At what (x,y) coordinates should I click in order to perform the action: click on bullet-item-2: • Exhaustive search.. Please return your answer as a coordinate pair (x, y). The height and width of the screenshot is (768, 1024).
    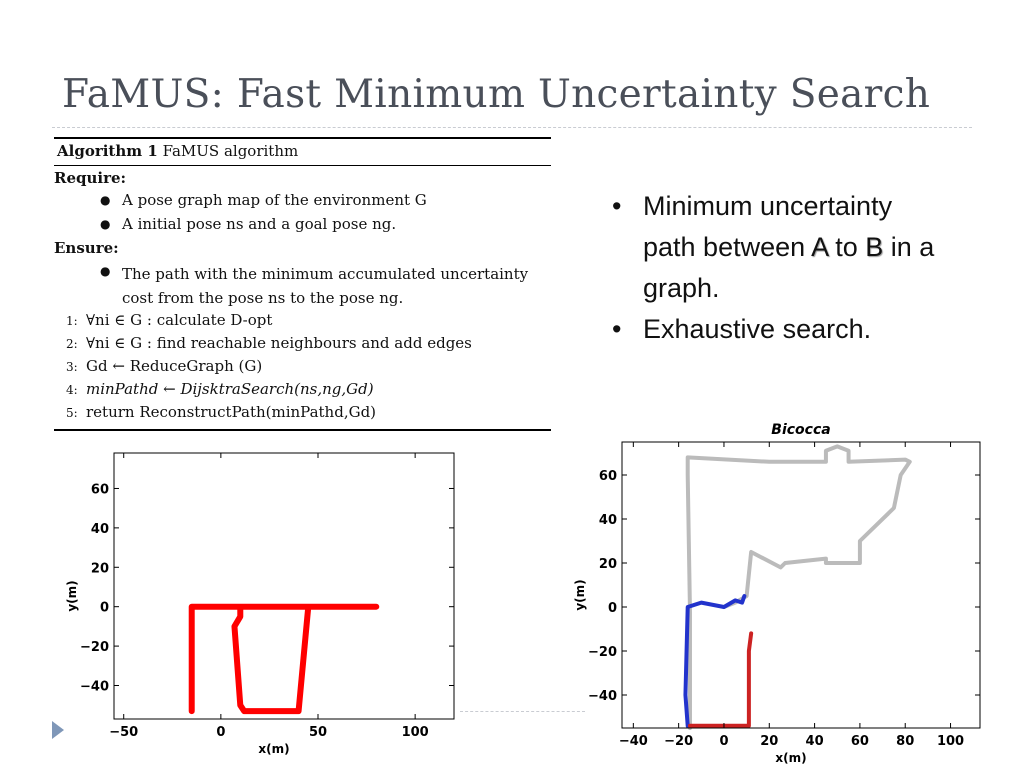
    Looking at the image, I should click on (782, 329).